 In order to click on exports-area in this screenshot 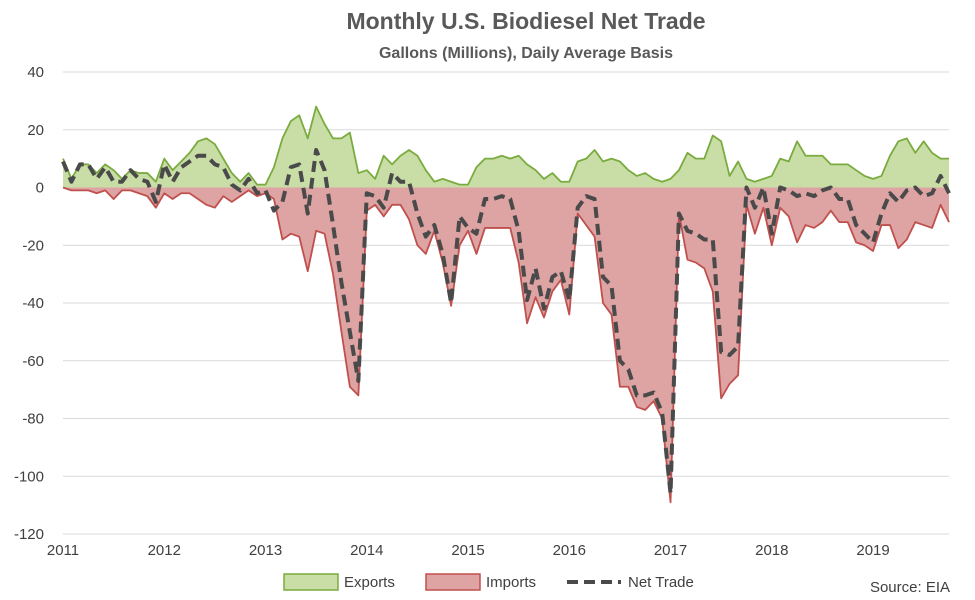, I will do `click(506, 147)`.